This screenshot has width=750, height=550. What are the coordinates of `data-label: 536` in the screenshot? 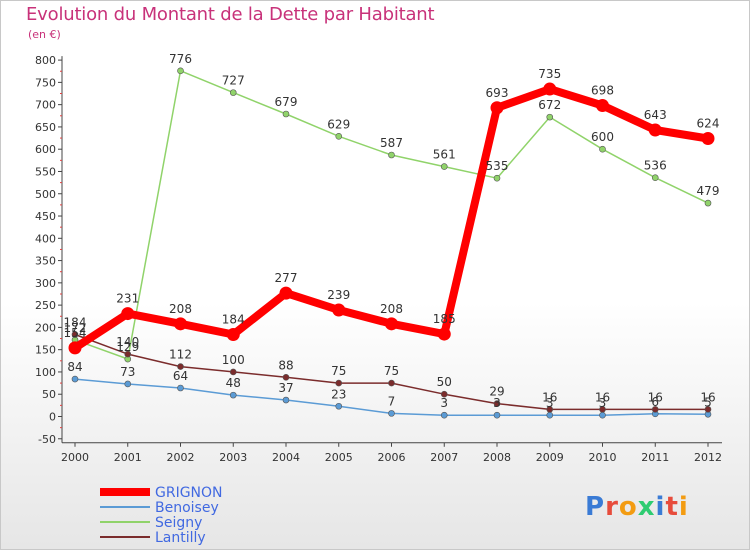 It's located at (655, 166).